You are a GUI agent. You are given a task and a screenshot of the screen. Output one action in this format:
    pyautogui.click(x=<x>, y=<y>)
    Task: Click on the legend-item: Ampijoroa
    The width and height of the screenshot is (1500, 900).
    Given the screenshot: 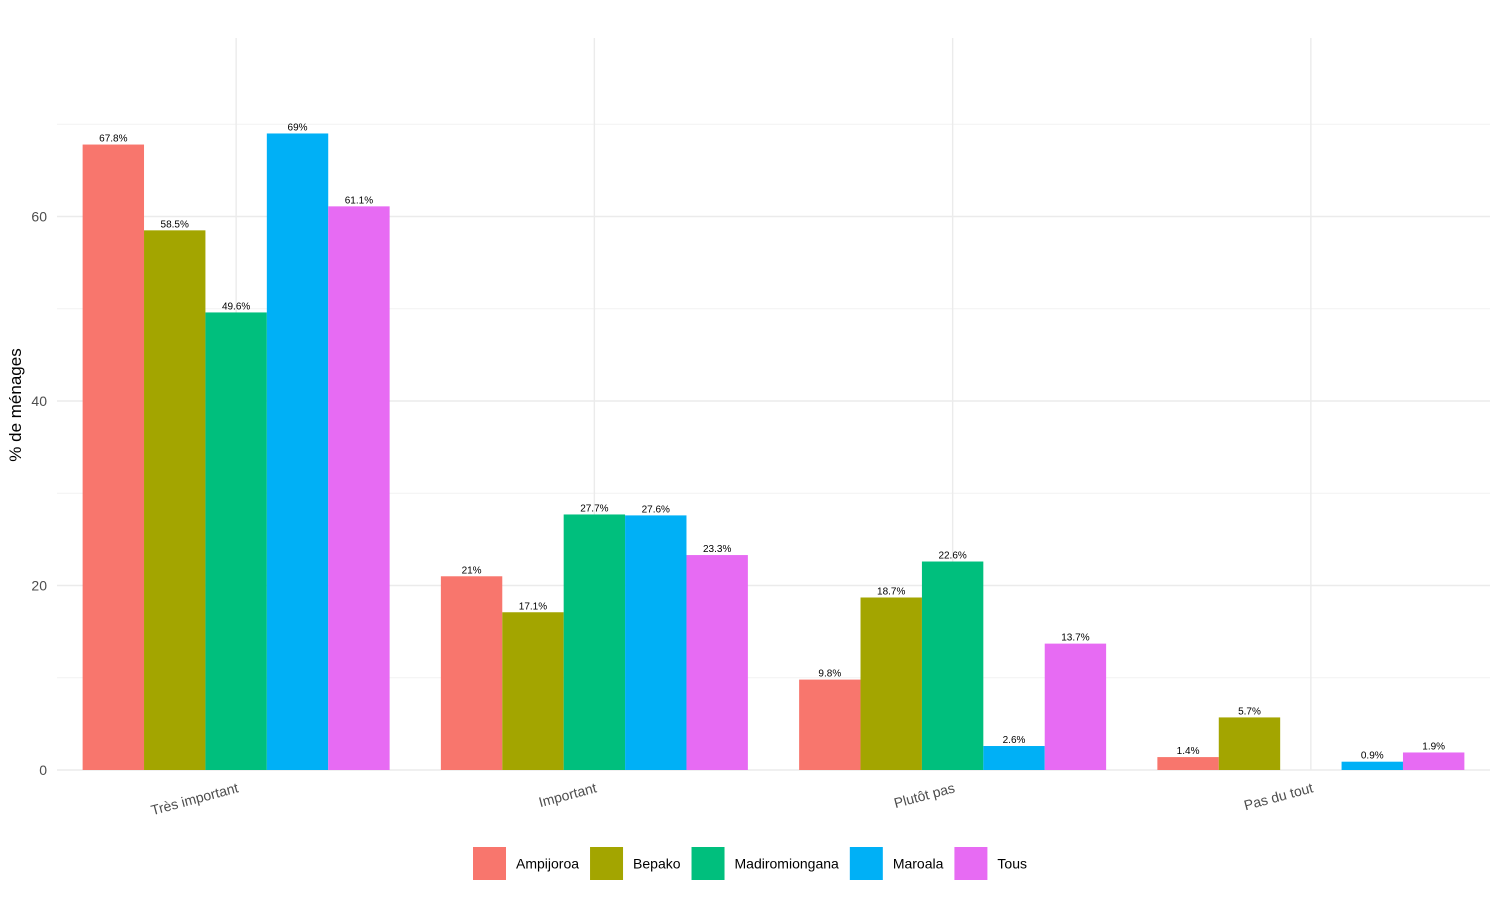 What is the action you would take?
    pyautogui.click(x=526, y=863)
    